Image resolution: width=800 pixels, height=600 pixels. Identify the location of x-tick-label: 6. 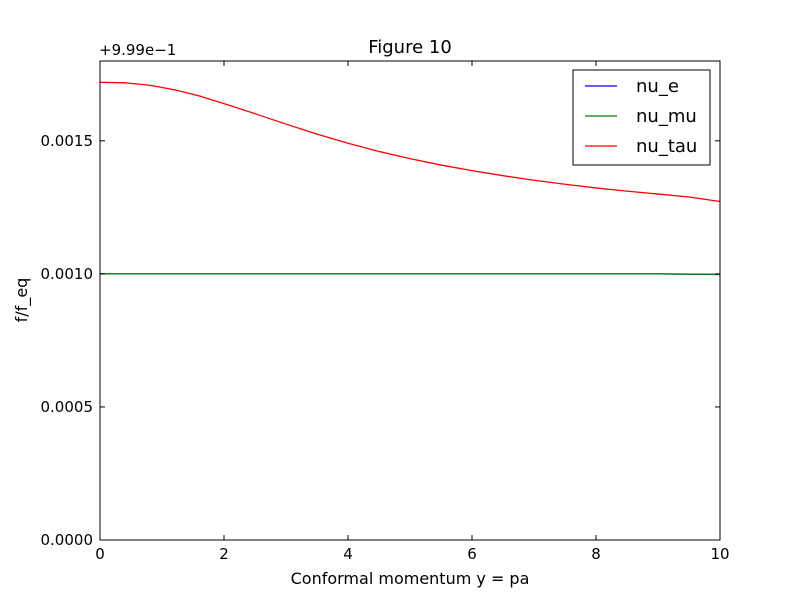
(472, 554).